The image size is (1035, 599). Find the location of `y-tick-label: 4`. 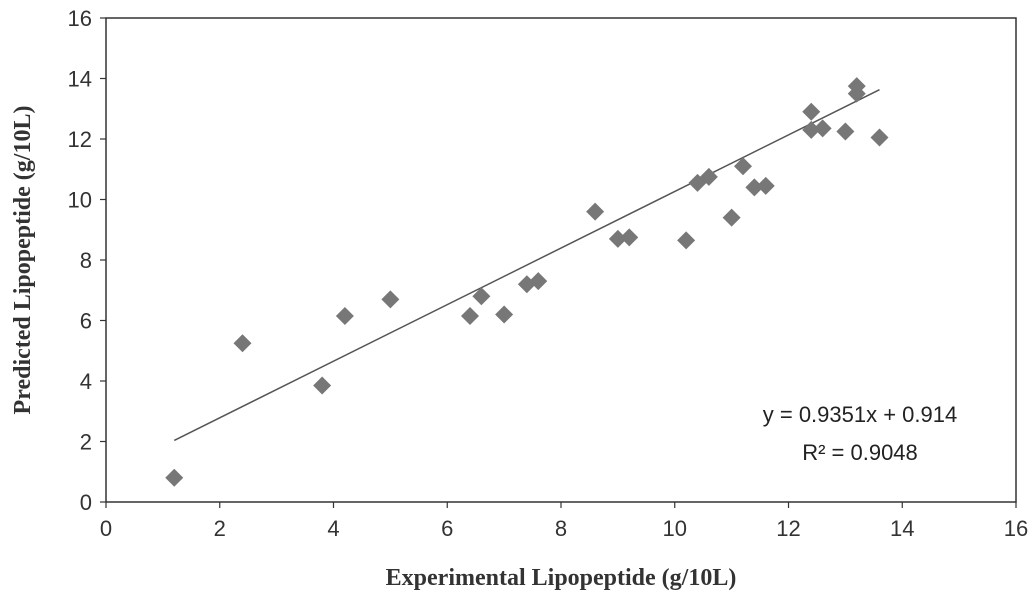

y-tick-label: 4 is located at coordinates (86, 381).